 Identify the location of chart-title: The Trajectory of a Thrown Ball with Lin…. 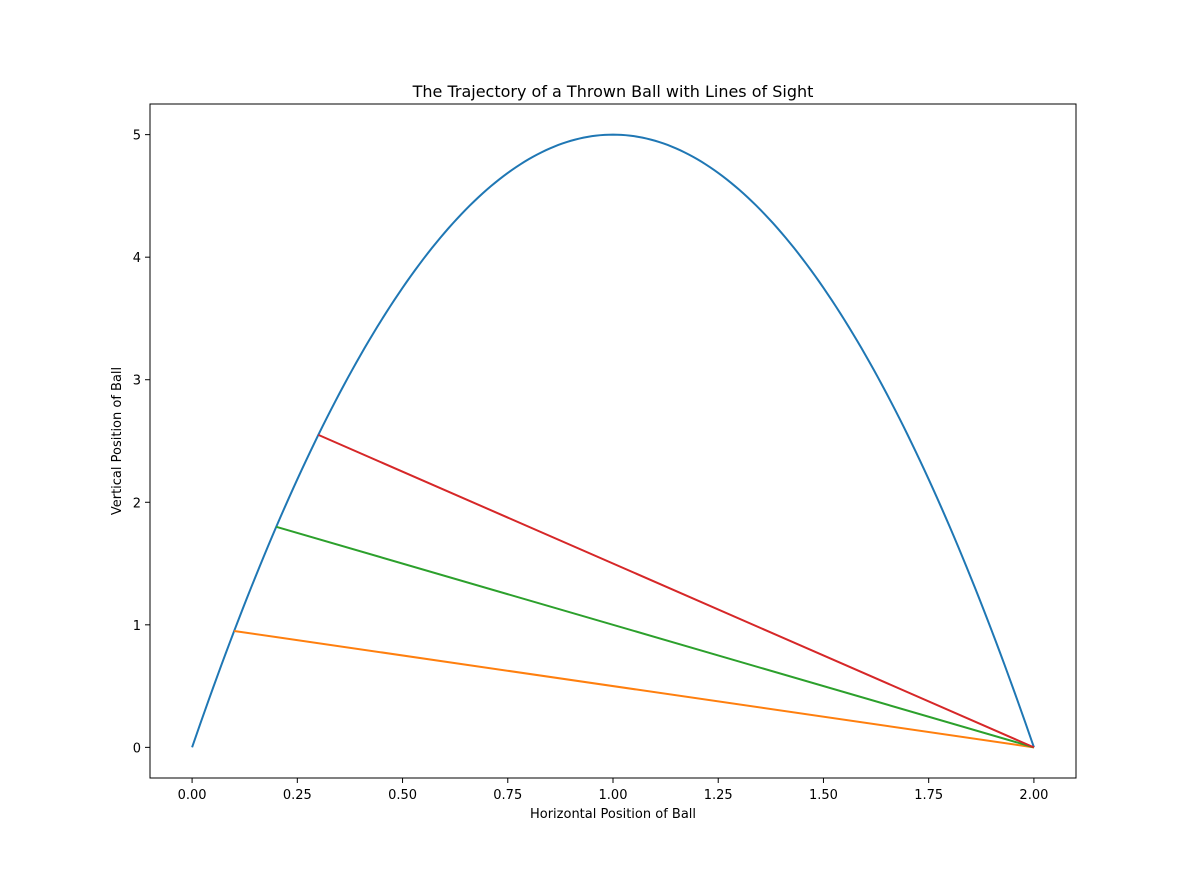
(613, 91).